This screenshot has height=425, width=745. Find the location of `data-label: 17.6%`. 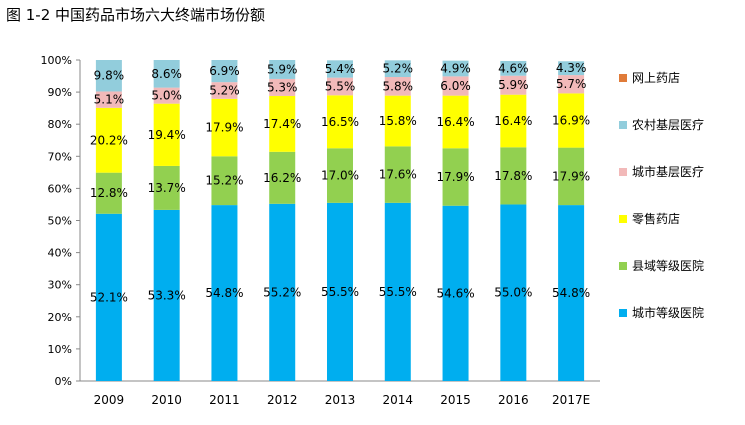

data-label: 17.6% is located at coordinates (398, 175).